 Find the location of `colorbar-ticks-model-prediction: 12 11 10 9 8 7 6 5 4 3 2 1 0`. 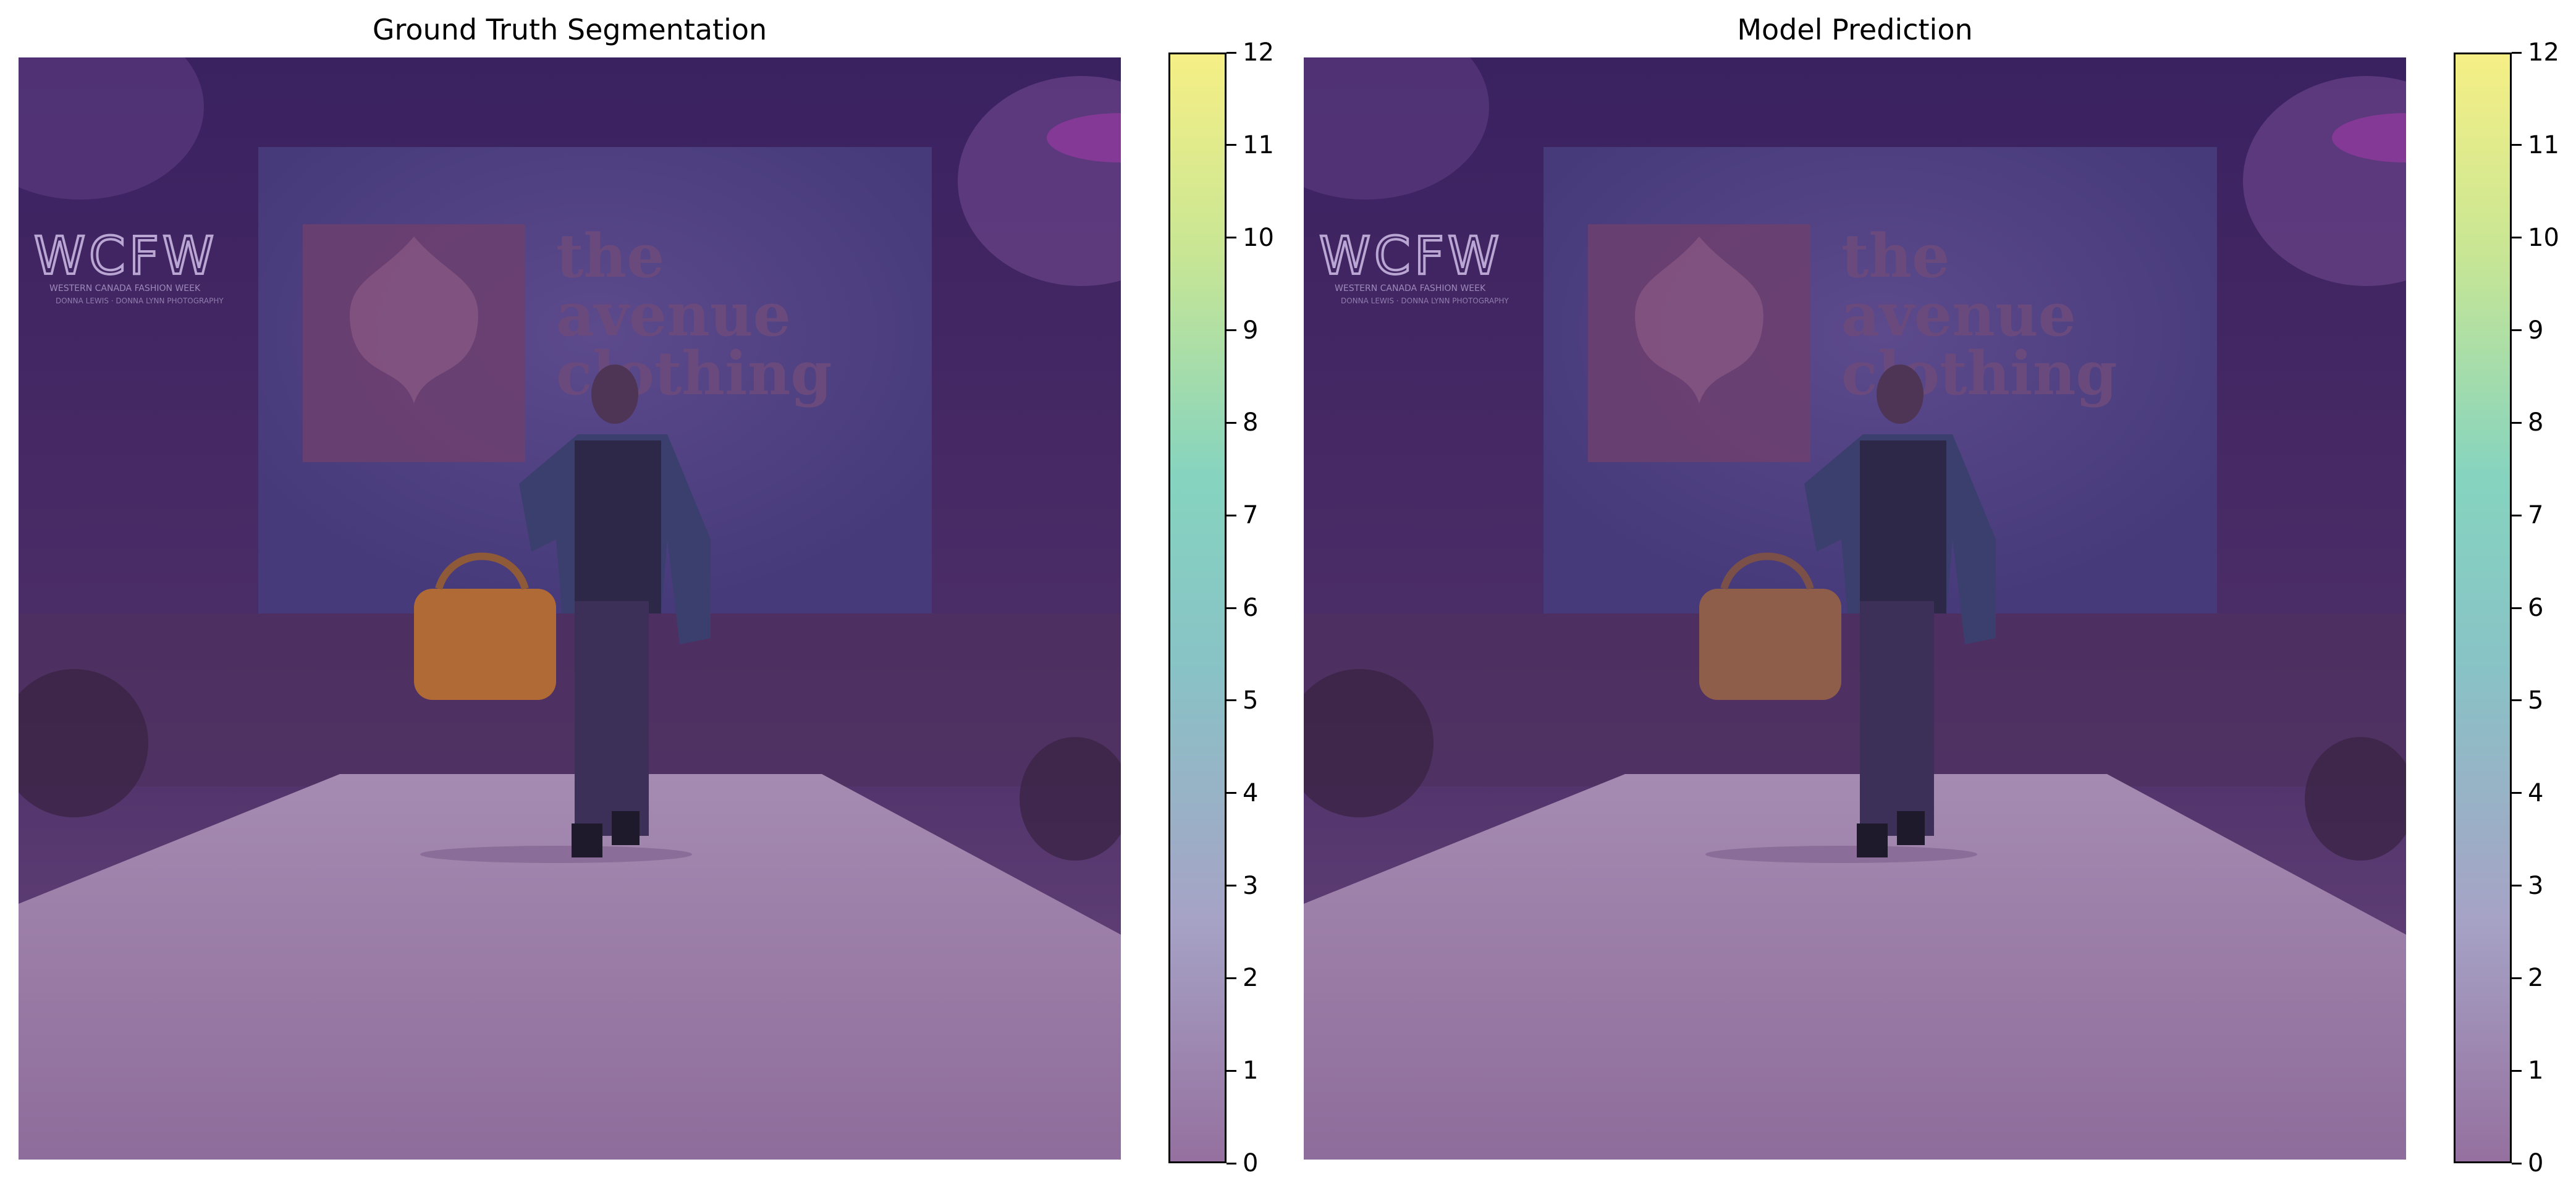

colorbar-ticks-model-prediction: 12 11 10 9 8 7 6 5 4 3 2 1 0 is located at coordinates (2544, 608).